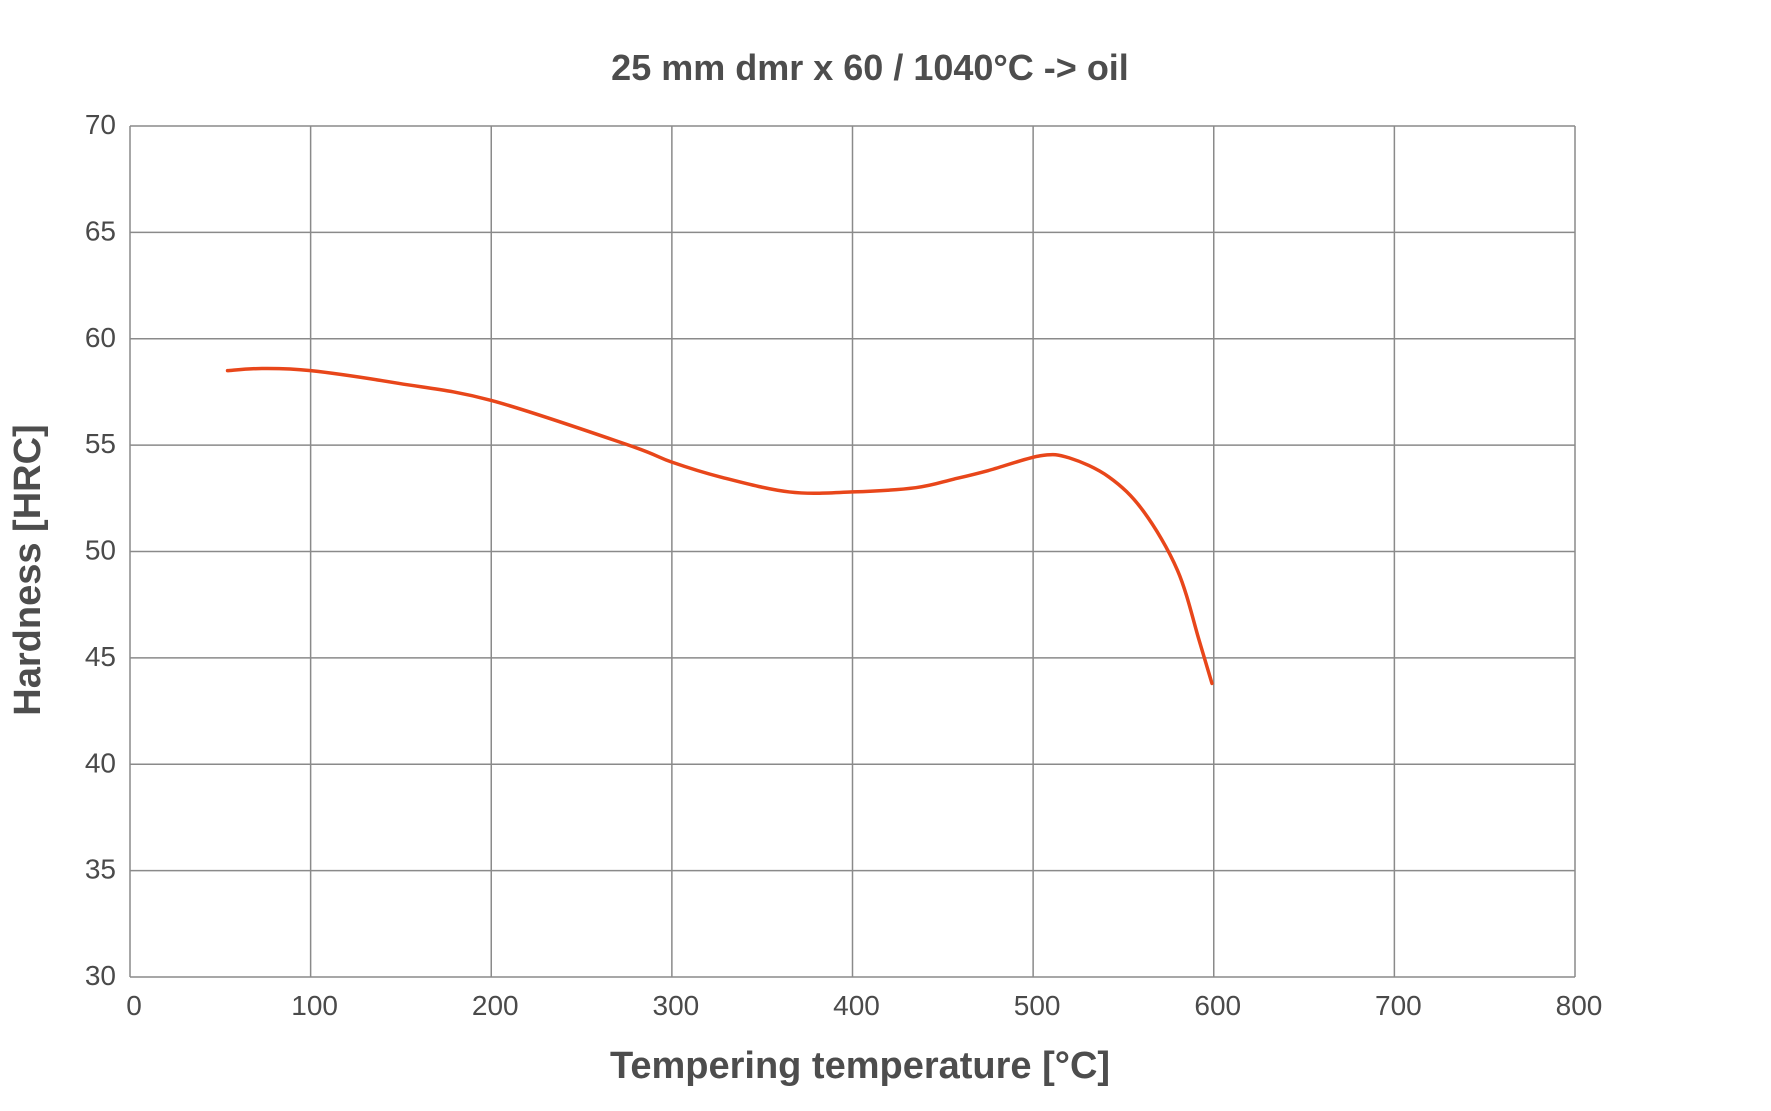  Describe the element at coordinates (676, 1005) in the screenshot. I see `x-tick-label: 300` at that location.